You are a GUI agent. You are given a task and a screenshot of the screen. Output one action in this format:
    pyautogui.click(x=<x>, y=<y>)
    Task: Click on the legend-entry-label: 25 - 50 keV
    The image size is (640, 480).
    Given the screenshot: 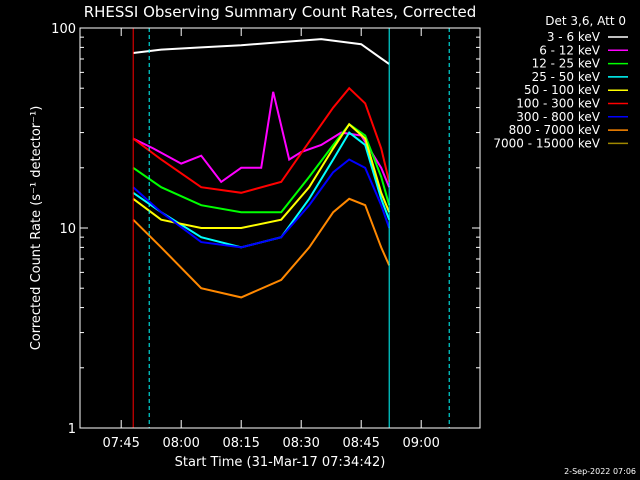 What is the action you would take?
    pyautogui.click(x=566, y=77)
    